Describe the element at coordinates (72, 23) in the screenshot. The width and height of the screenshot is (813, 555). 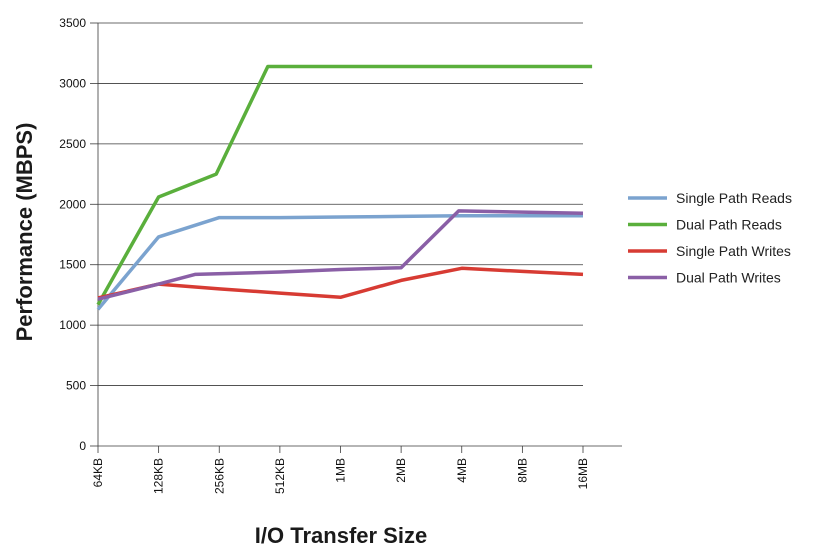
I see `y-tick-label: 3500` at that location.